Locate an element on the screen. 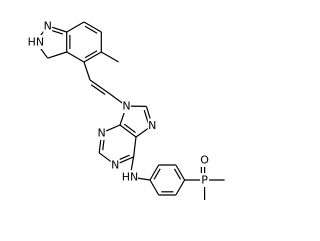  atom-label: O is located at coordinates (204, 160).